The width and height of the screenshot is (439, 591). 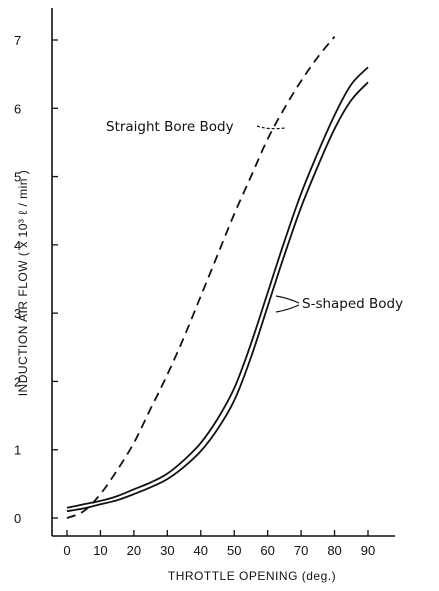 I want to click on x-tick-label: 90, so click(x=368, y=550).